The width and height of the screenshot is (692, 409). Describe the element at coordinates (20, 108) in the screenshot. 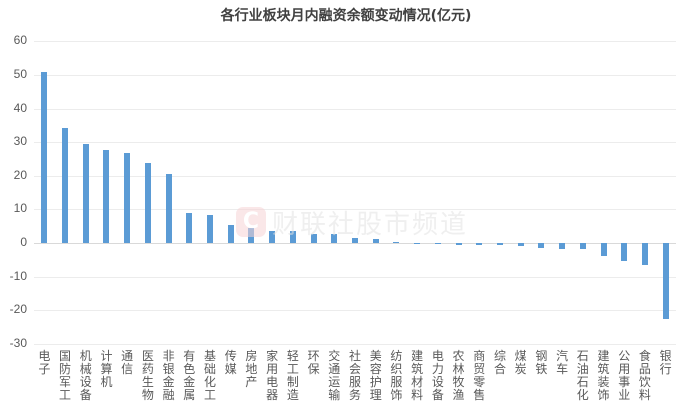

I see `y-tick-label: 40` at that location.